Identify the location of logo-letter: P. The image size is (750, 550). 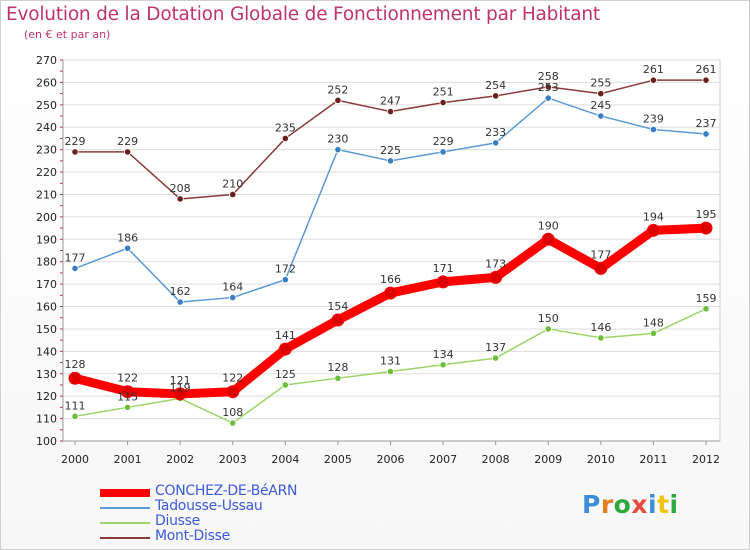
(591, 504).